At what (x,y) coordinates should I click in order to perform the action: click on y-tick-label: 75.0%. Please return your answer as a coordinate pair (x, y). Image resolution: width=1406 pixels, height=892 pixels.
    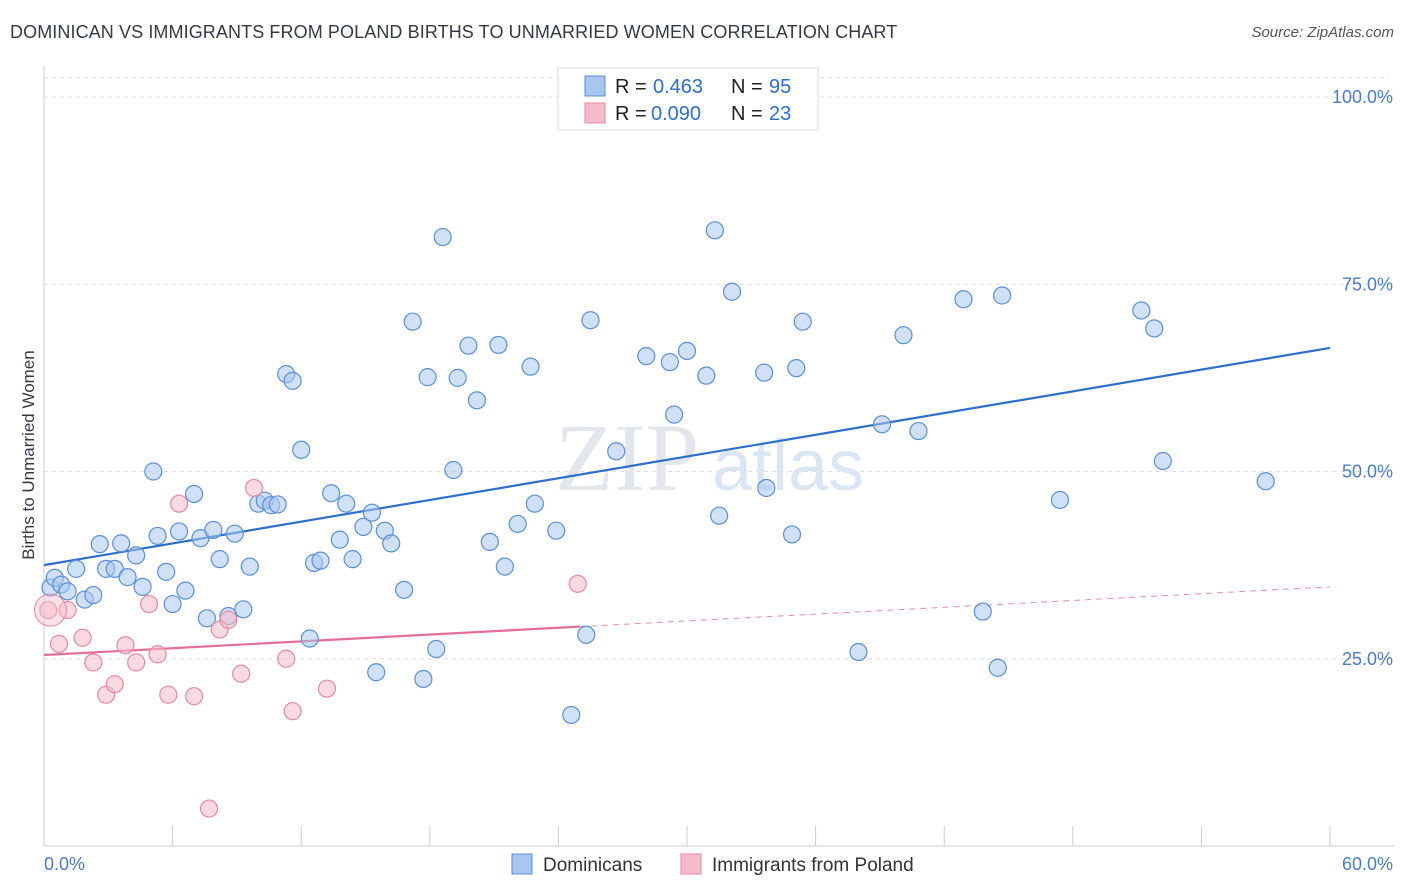
    Looking at the image, I should click on (1367, 284).